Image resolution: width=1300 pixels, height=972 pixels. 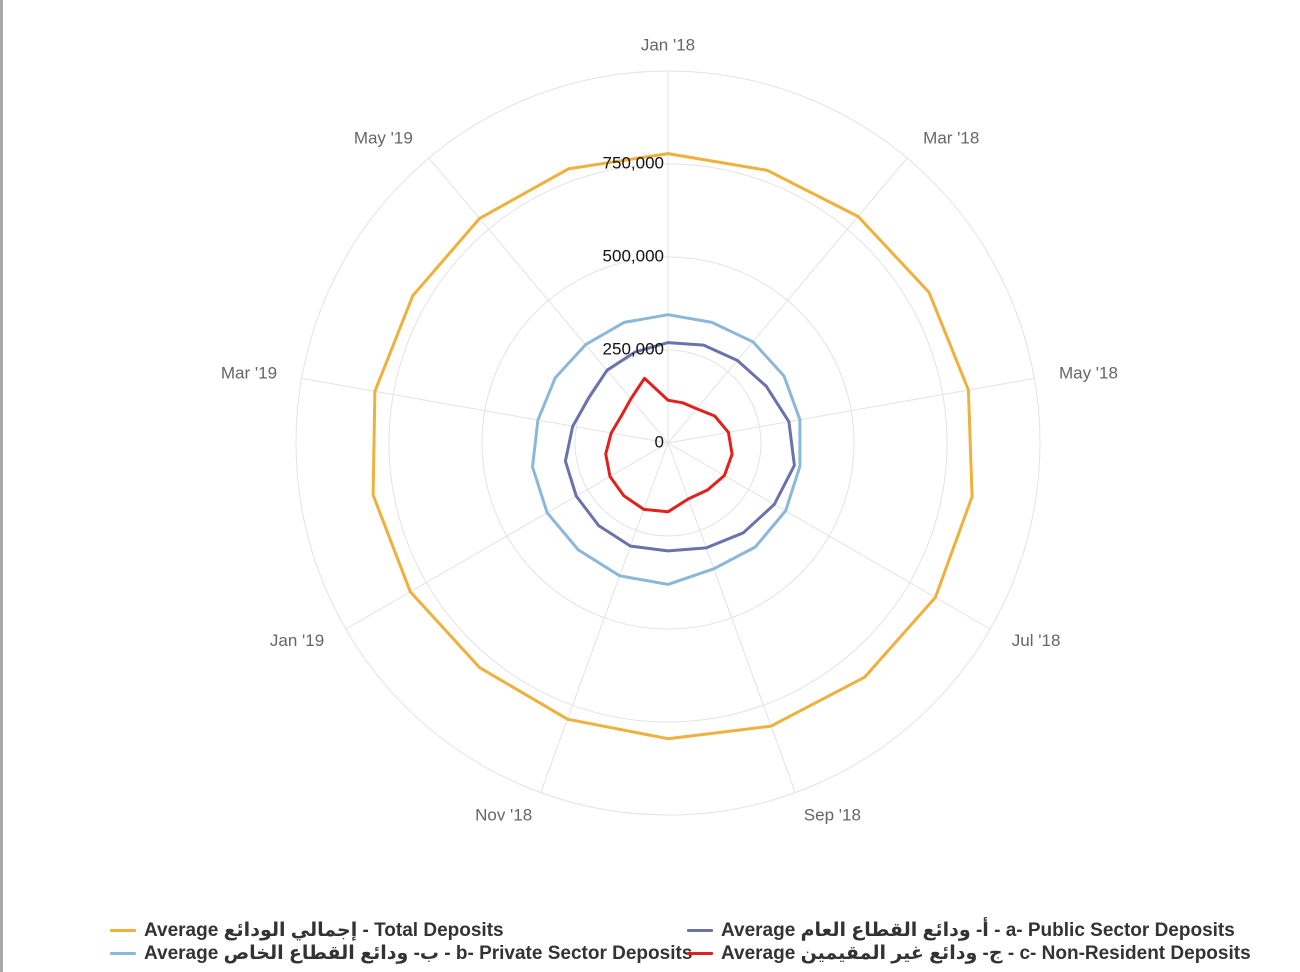 I want to click on category-label: Nov '18, so click(x=503, y=815).